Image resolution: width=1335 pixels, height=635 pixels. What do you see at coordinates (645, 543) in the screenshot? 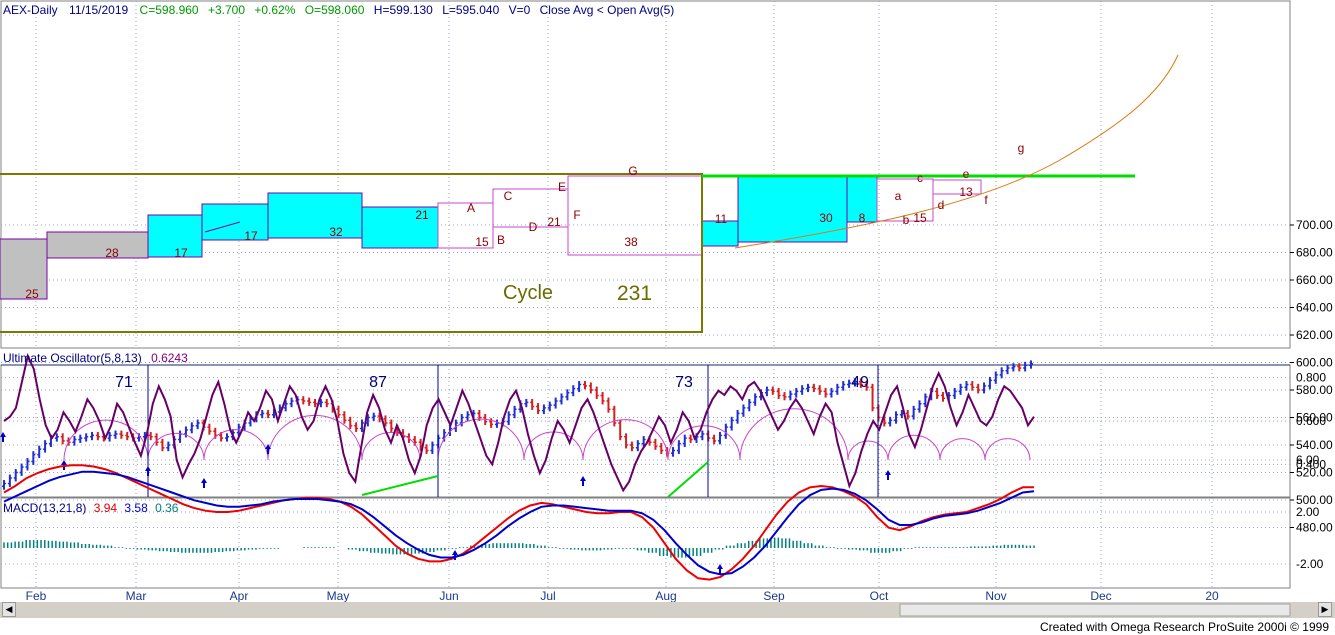
I see `pane-frame` at bounding box center [645, 543].